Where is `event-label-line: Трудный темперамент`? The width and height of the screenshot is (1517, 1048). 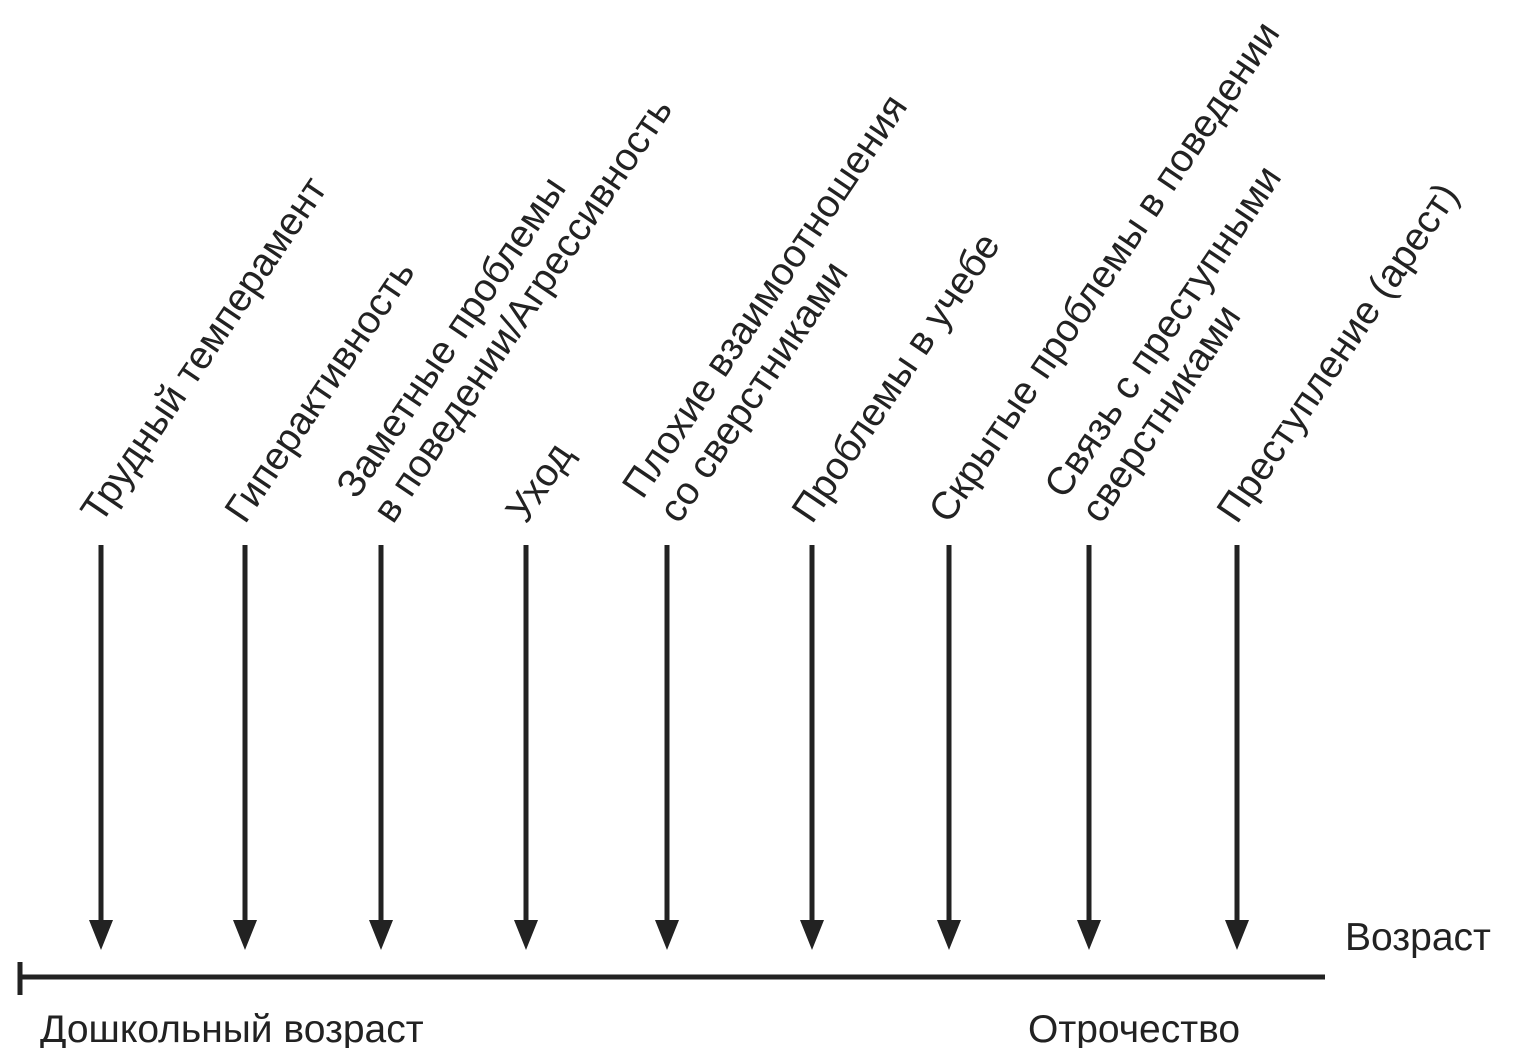
event-label-line: Трудный темперамент is located at coordinates (204, 349).